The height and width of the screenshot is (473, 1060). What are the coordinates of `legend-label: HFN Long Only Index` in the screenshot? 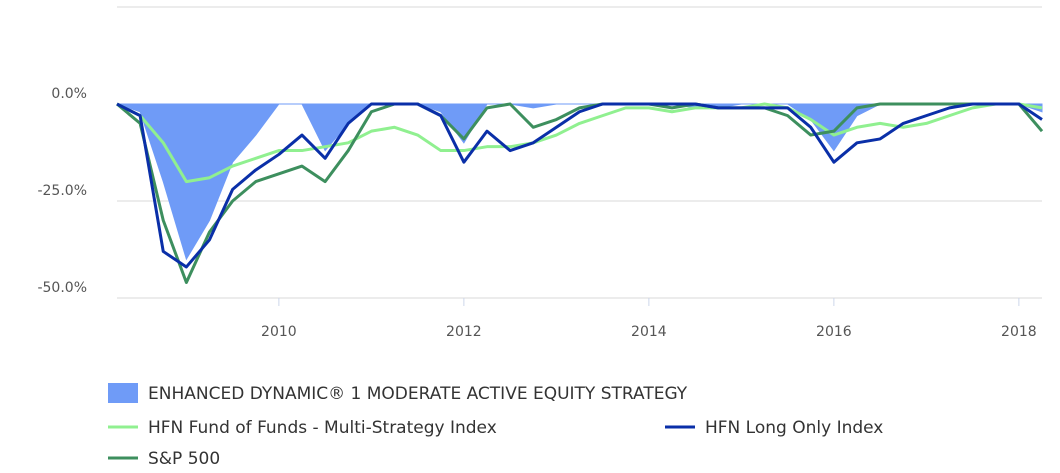 It's located at (794, 428).